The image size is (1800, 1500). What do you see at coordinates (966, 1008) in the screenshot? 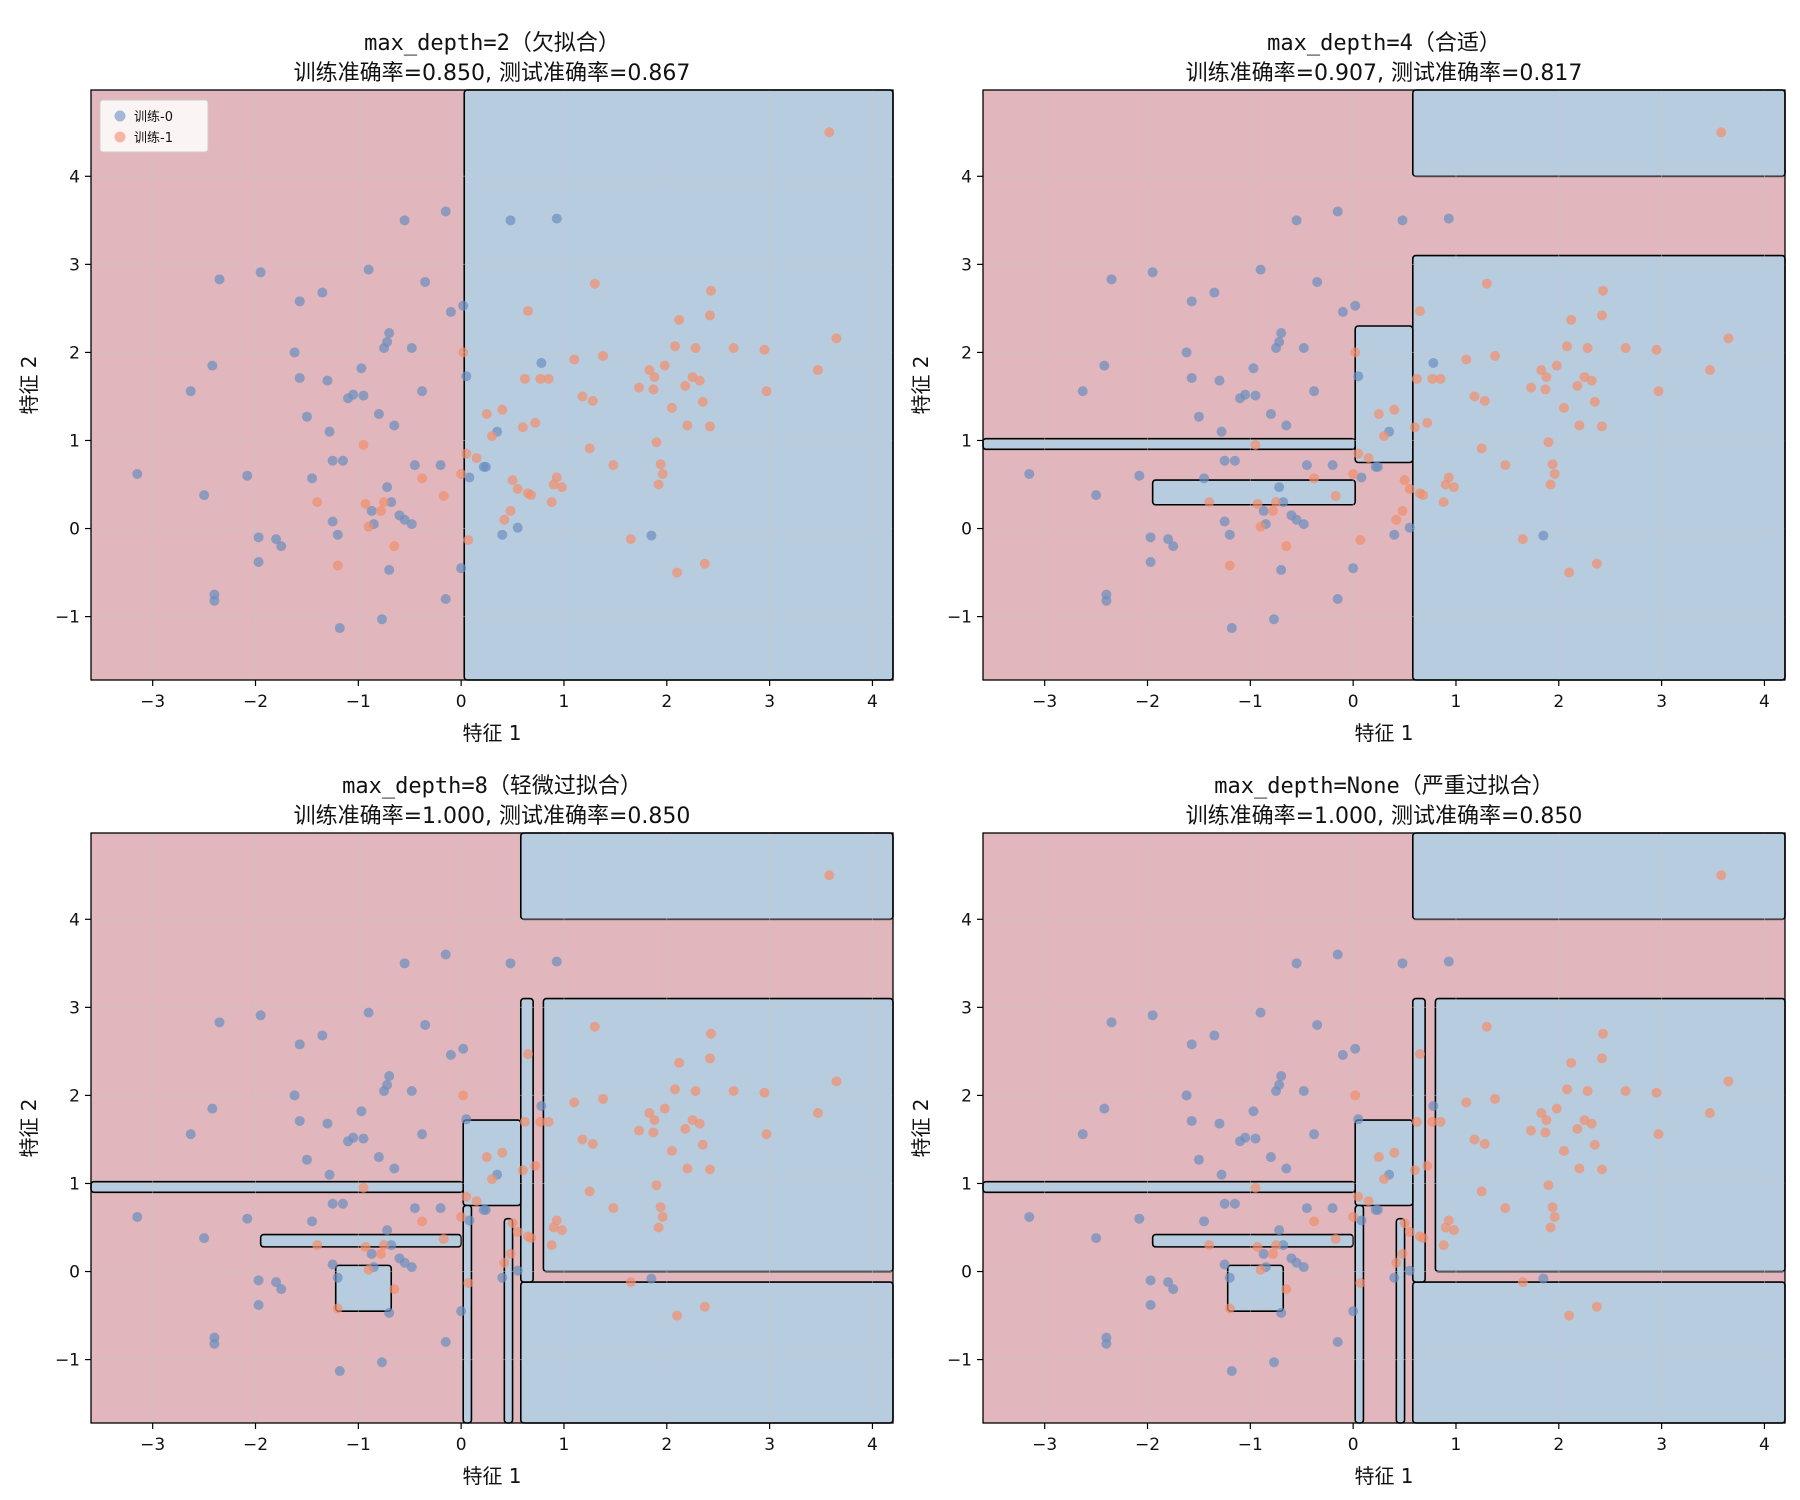
I see `y-tick-label: 3` at bounding box center [966, 1008].